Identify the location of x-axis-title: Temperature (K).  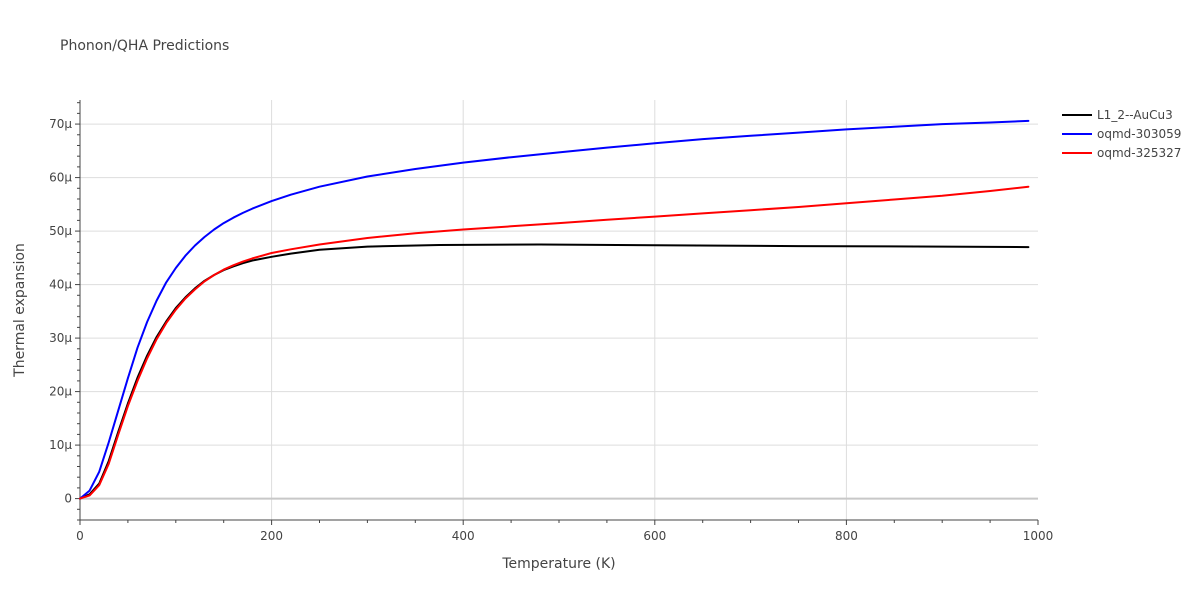
(558, 564).